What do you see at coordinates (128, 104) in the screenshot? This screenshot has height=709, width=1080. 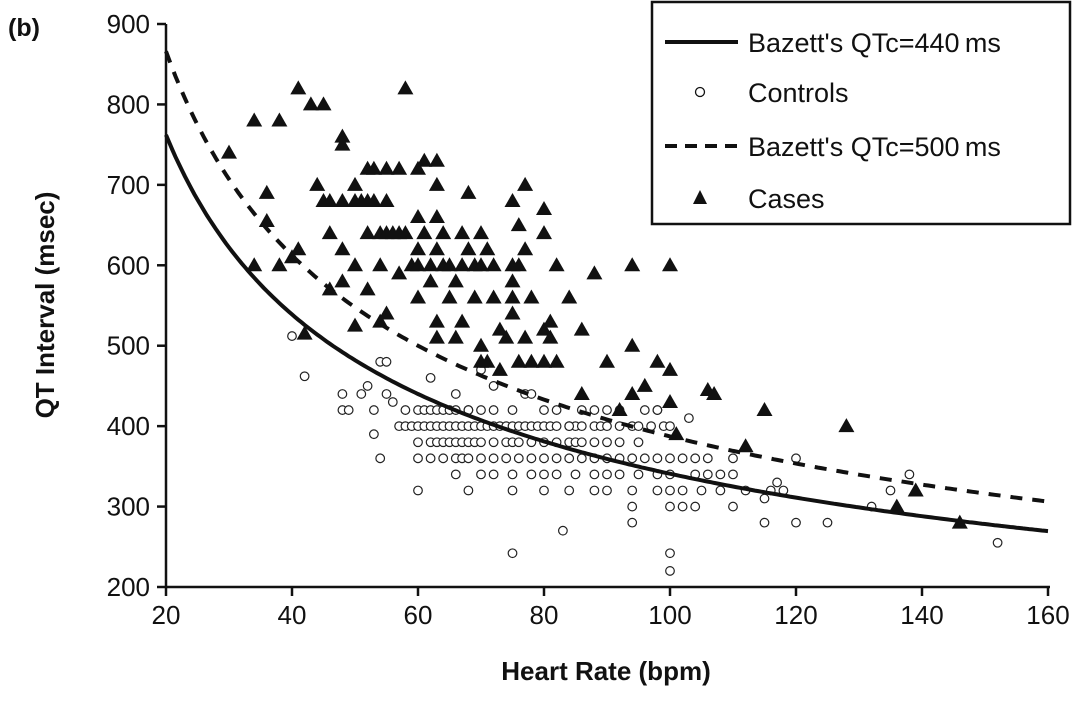 I see `y-tick-label: 800` at bounding box center [128, 104].